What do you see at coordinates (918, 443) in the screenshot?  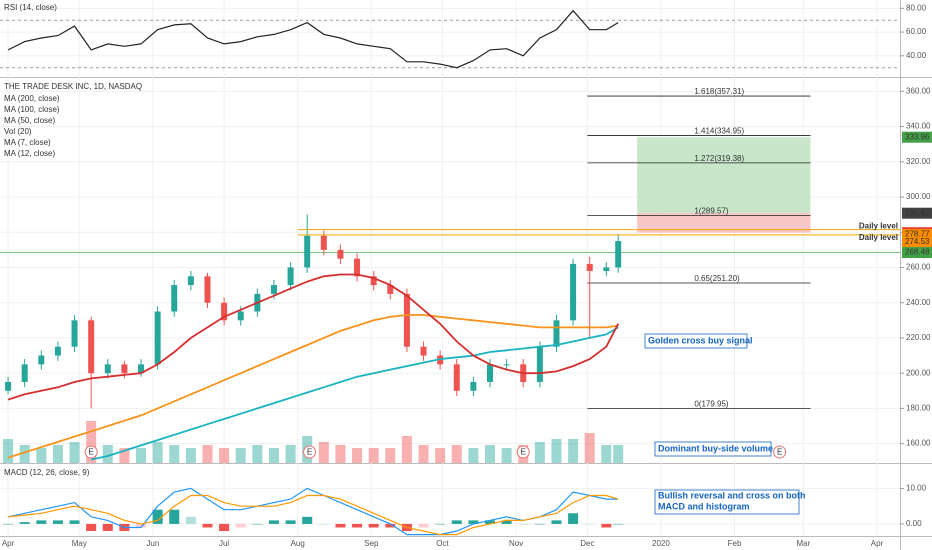 I see `y-tick-label: 160.00` at bounding box center [918, 443].